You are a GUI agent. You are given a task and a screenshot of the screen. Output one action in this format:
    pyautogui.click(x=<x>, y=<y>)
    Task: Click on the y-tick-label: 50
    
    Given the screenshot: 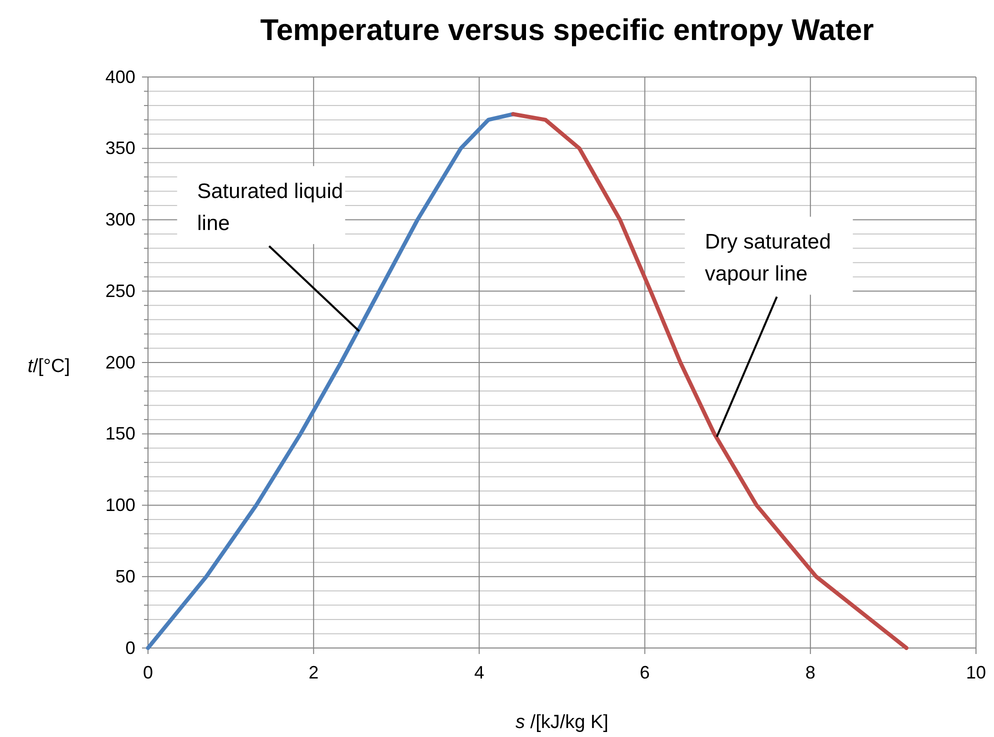 What is the action you would take?
    pyautogui.click(x=125, y=576)
    